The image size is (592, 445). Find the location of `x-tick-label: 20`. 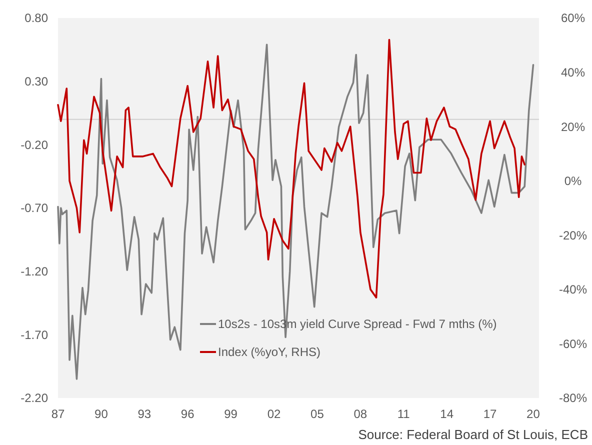

x-tick-label: 20 is located at coordinates (533, 414).